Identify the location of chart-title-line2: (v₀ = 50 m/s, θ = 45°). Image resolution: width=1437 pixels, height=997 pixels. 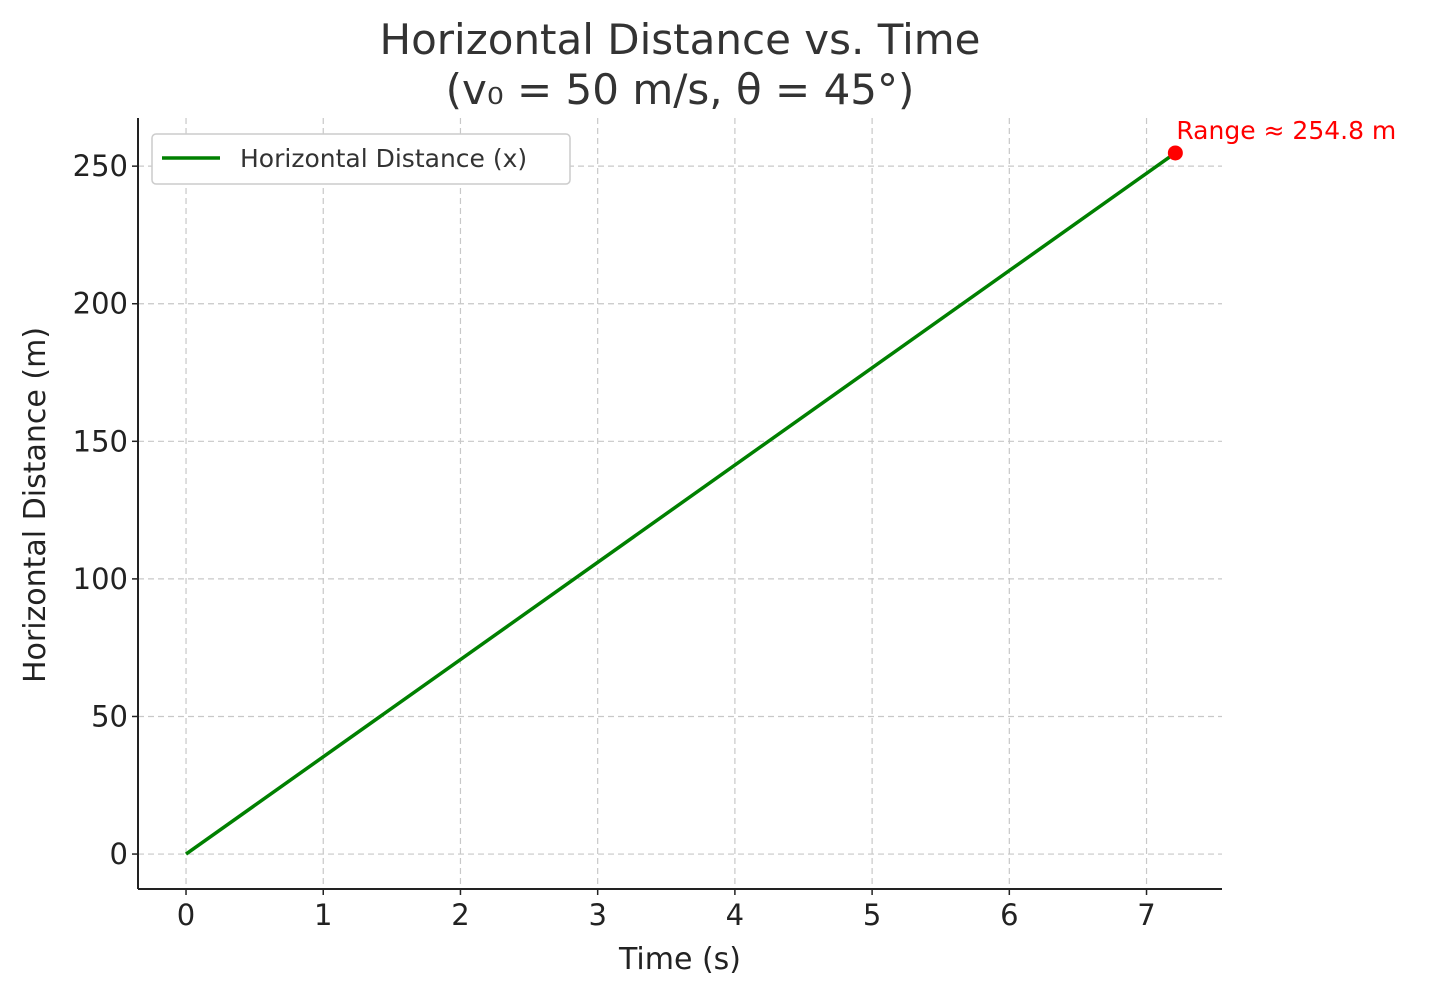
(680, 89).